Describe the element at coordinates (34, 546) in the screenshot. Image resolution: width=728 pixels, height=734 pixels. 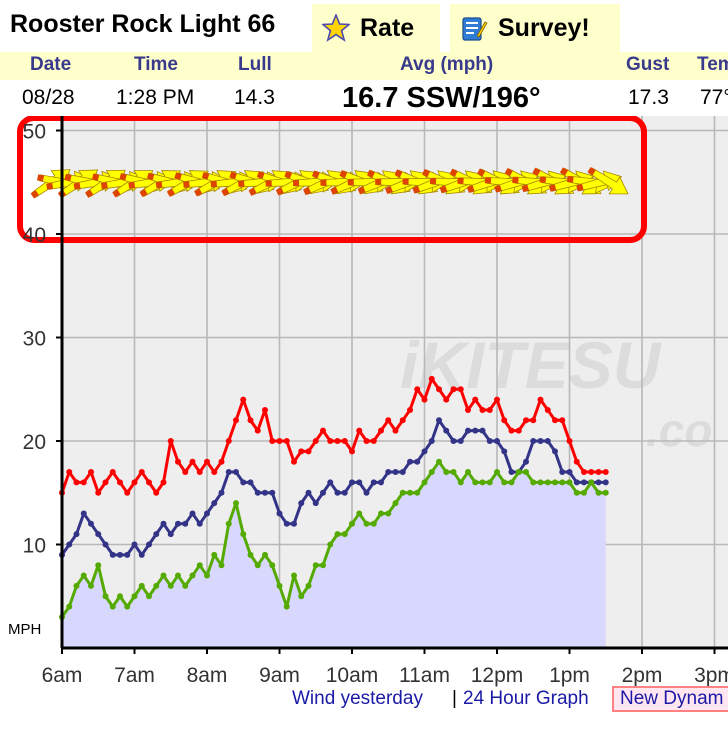
I see `y-tick-label: 10` at that location.